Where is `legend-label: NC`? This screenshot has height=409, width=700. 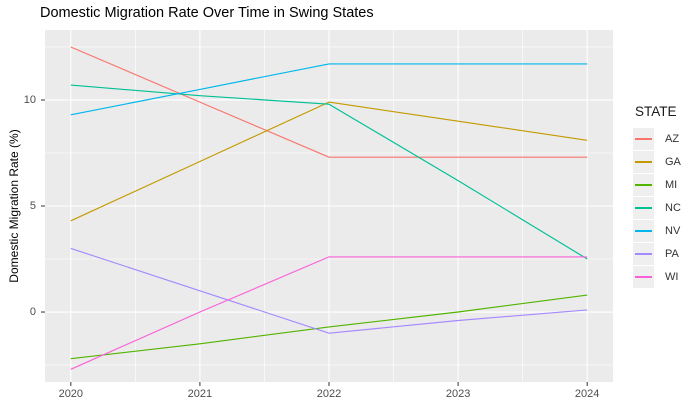
legend-label: NC is located at coordinates (673, 208).